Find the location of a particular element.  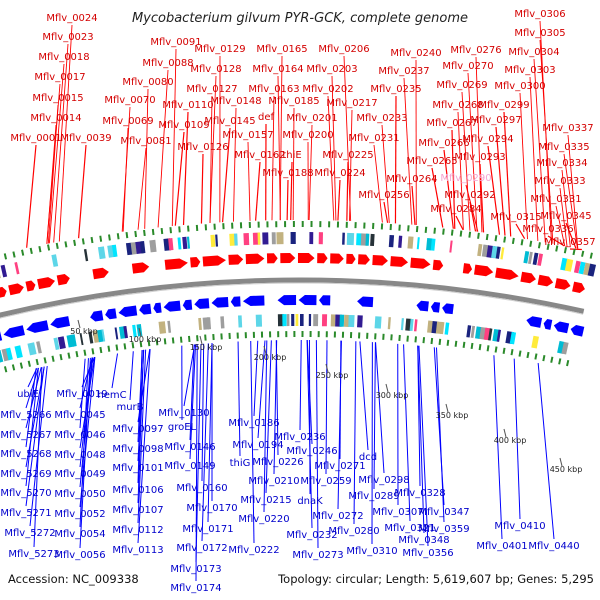

kbp-label: 150 kbp is located at coordinates (206, 347).